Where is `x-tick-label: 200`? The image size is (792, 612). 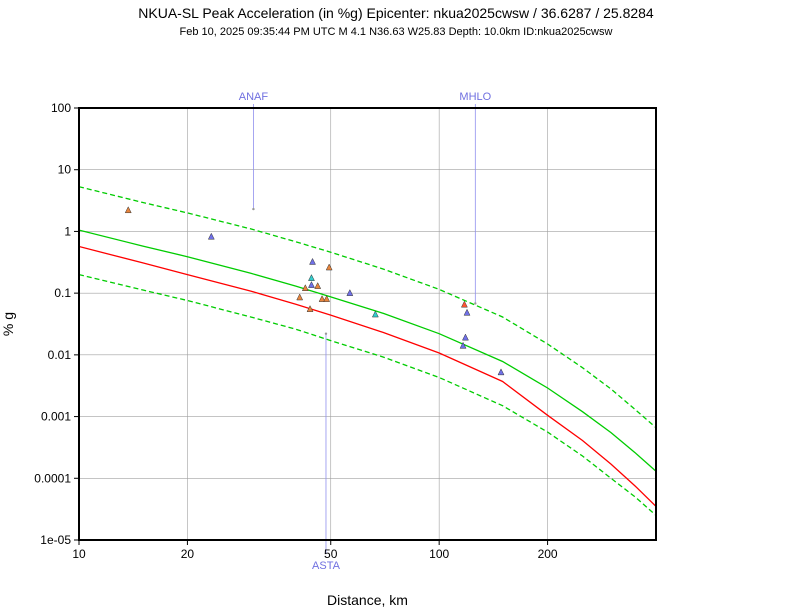
x-tick-label: 200 is located at coordinates (548, 554).